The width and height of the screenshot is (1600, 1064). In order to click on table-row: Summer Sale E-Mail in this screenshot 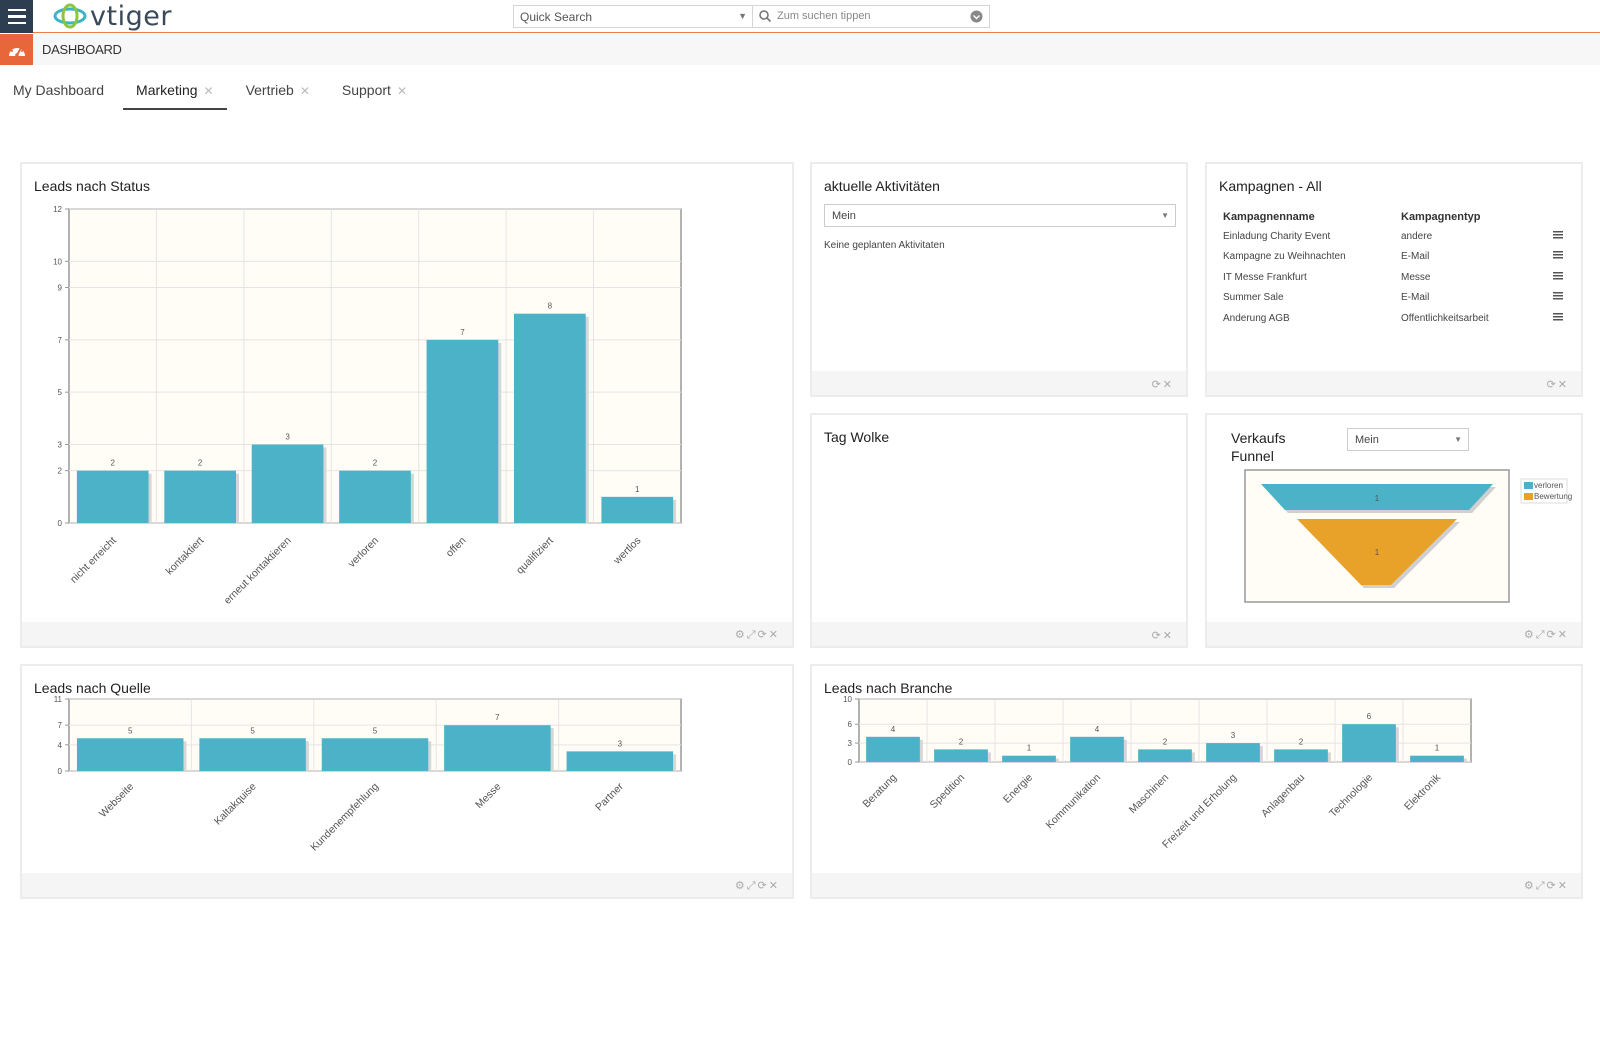, I will do `click(1393, 298)`.